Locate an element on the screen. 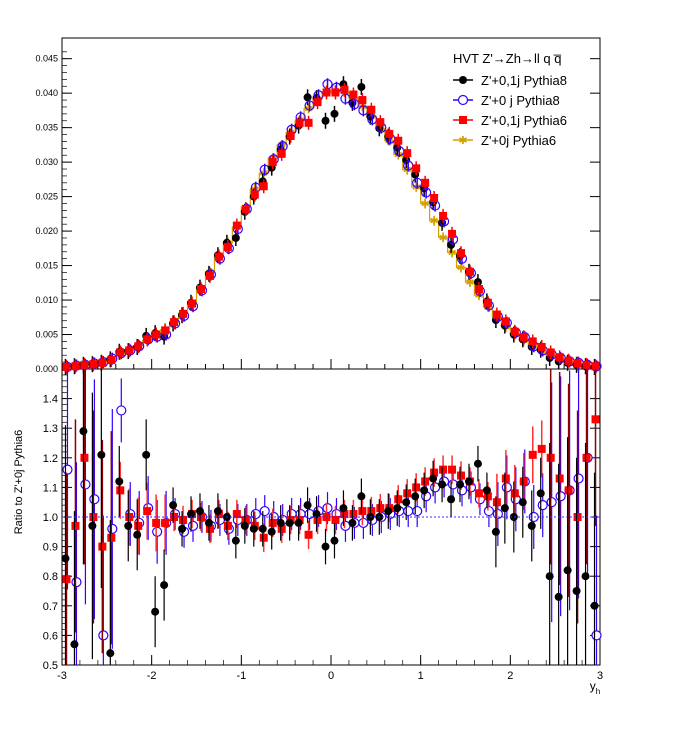 The image size is (696, 743). bottom-x-tick-label: 2 is located at coordinates (510, 676).